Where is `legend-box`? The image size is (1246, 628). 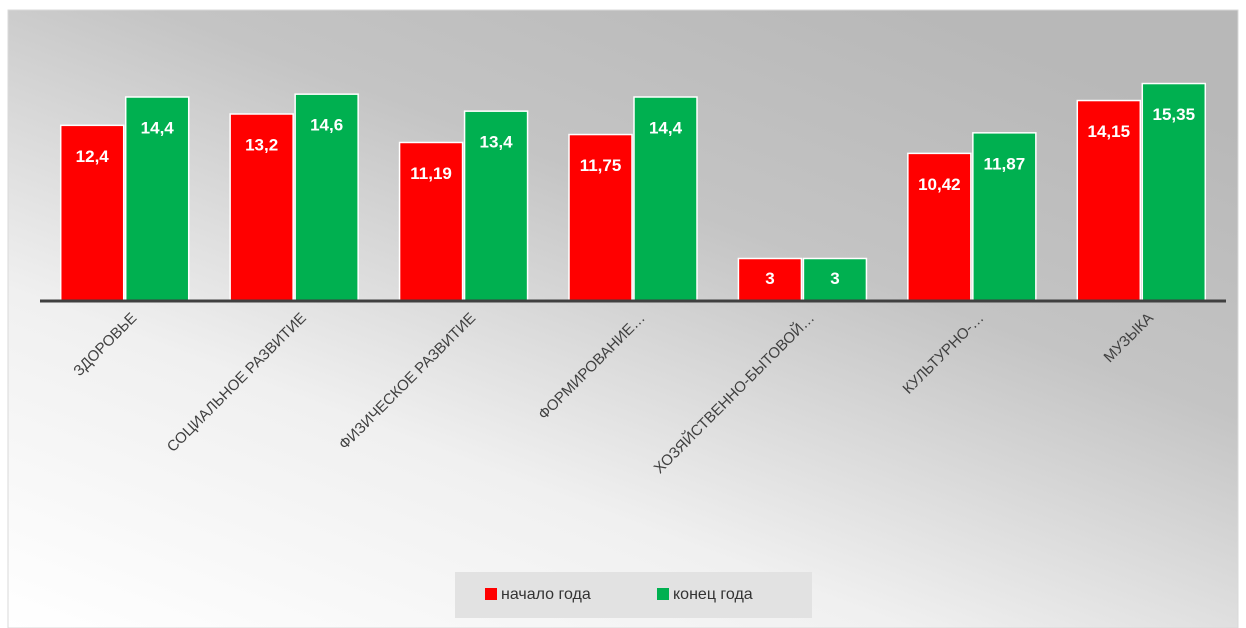
legend-box is located at coordinates (633, 595).